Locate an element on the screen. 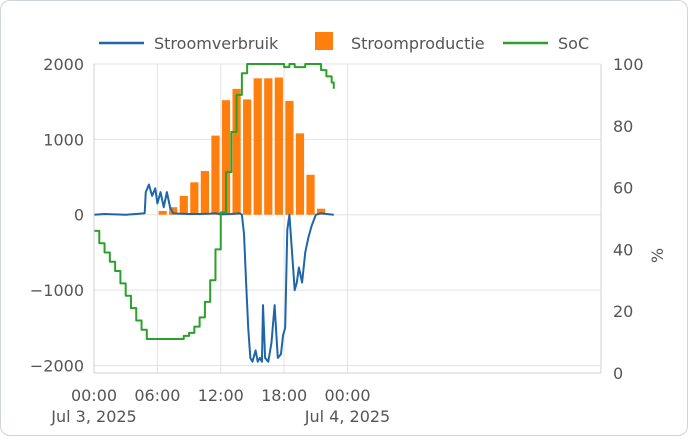 This screenshot has width=690, height=441. y-right-tick-label: 100 is located at coordinates (628, 64).